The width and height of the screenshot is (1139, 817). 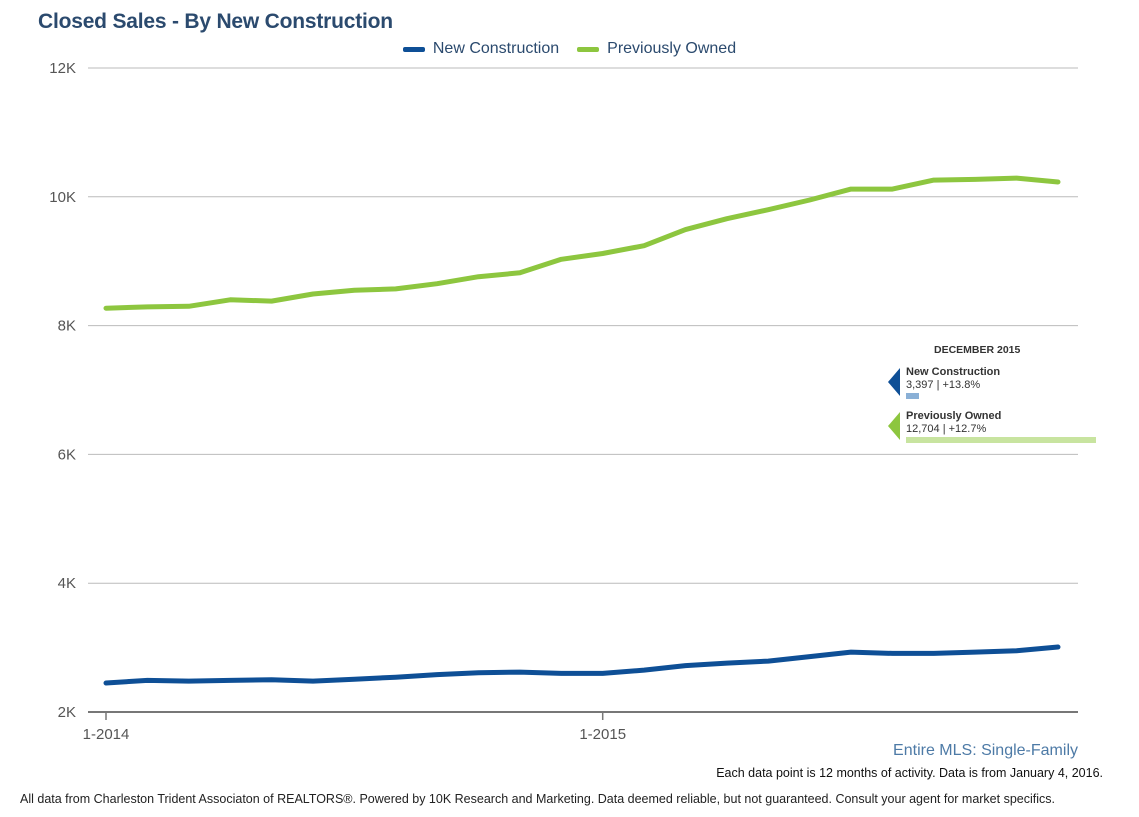 I want to click on callout-name: Previously Owned, so click(x=954, y=416).